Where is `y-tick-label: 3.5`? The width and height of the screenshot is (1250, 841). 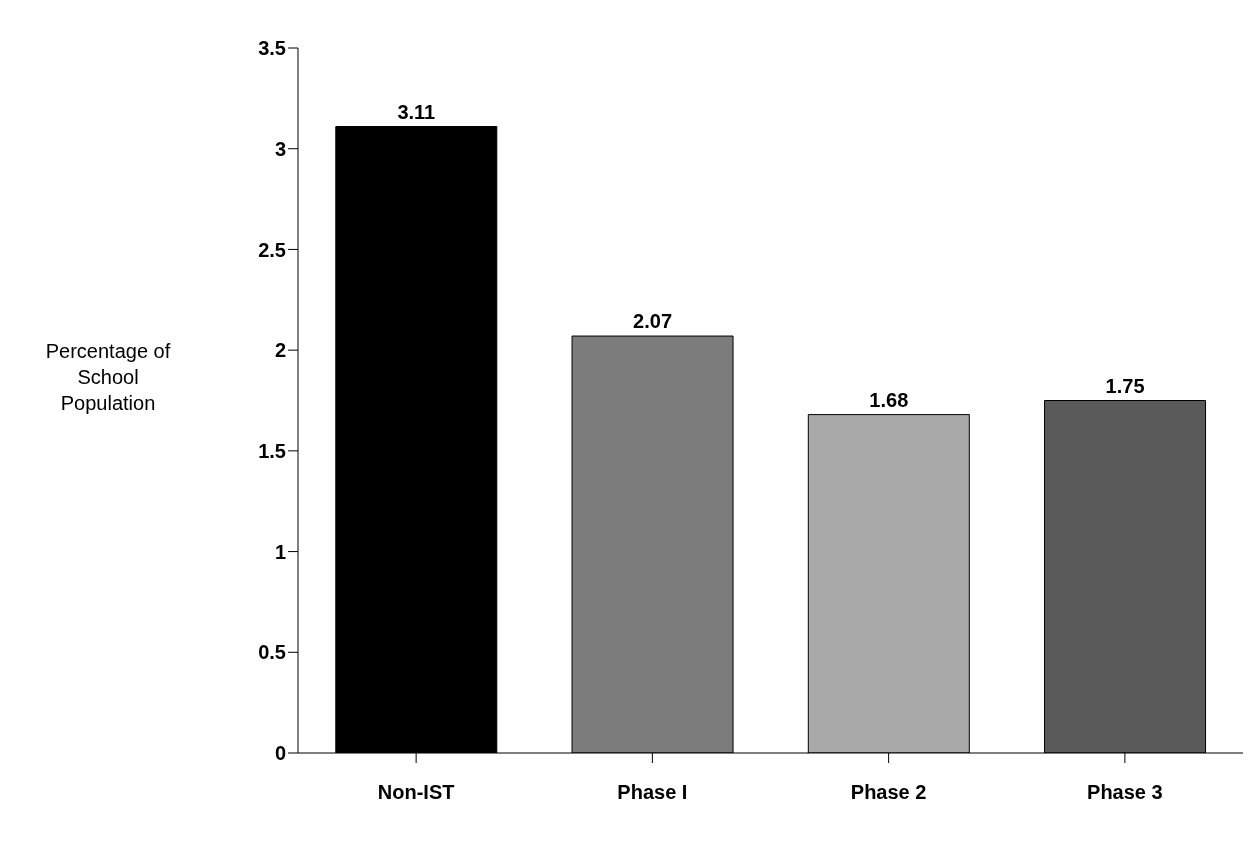
y-tick-label: 3.5 is located at coordinates (272, 48).